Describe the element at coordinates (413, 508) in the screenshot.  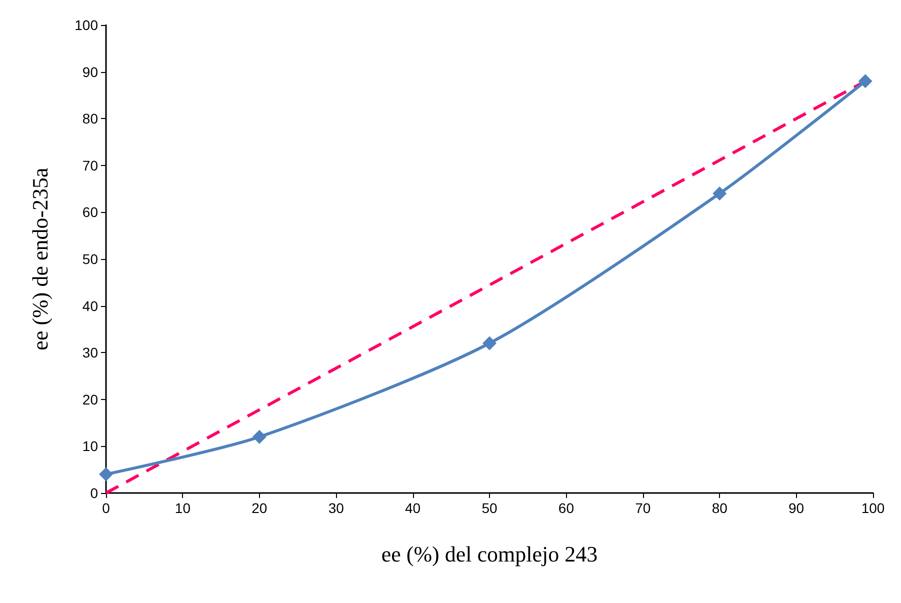
I see `x-tick-label: 40` at that location.